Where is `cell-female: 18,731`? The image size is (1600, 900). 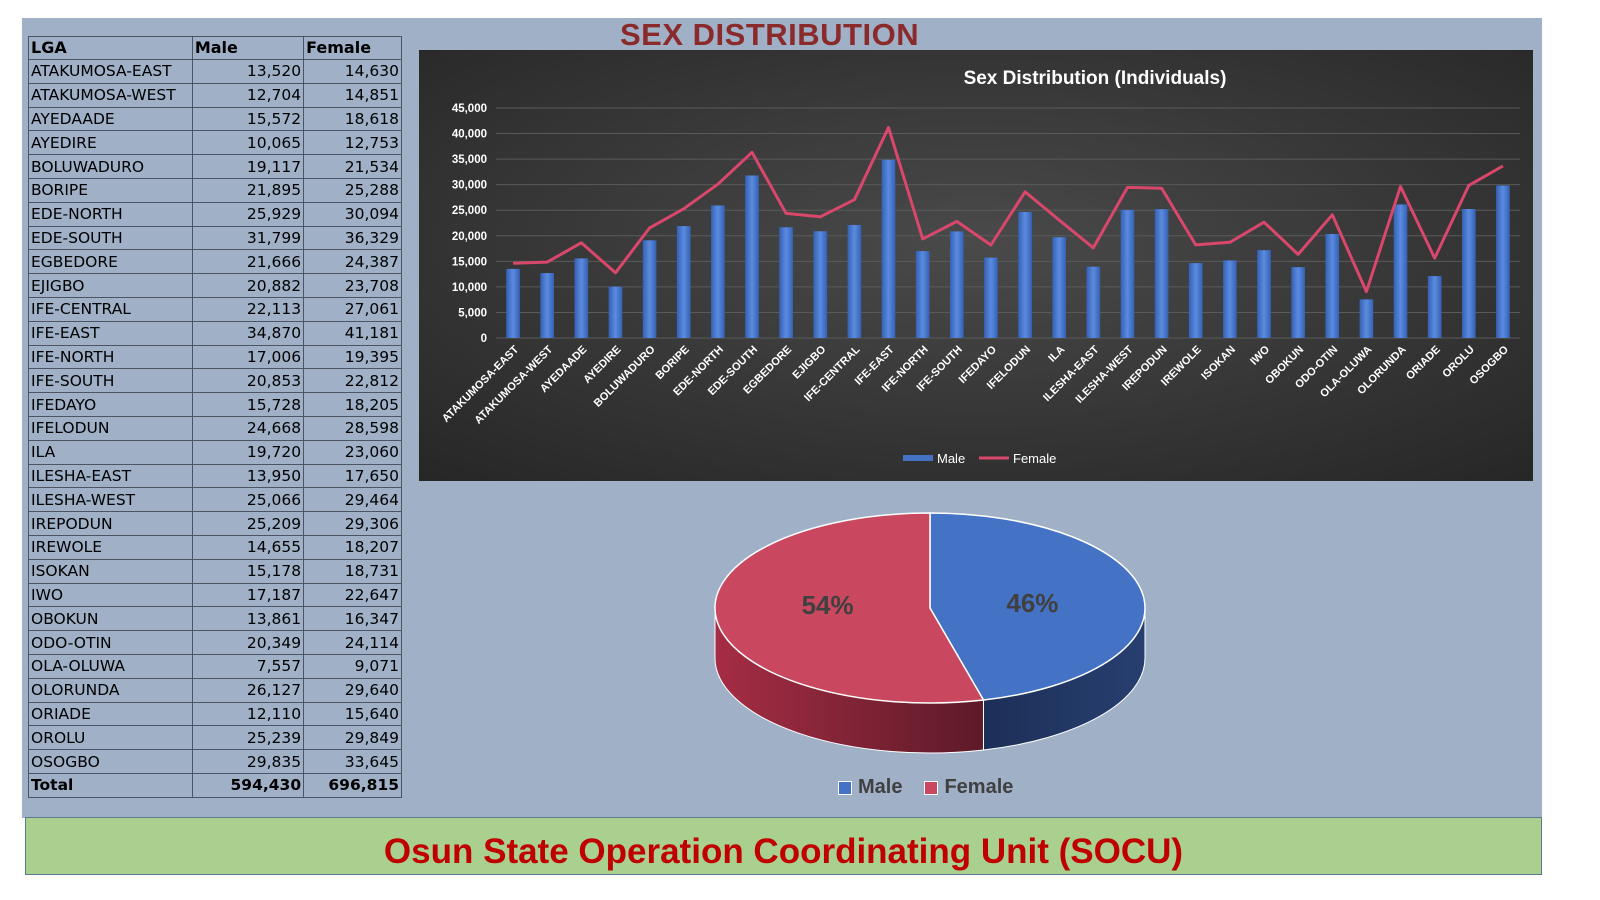
cell-female: 18,731 is located at coordinates (352, 571).